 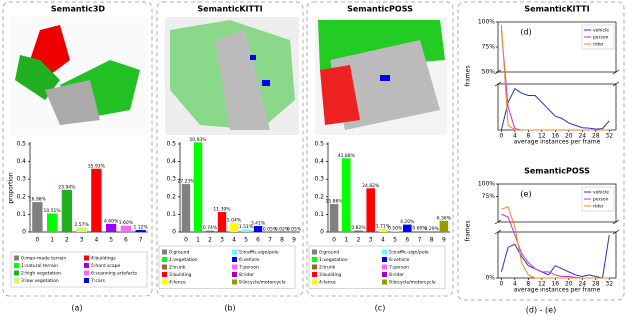 I want to click on legend-label: 2:trunk, so click(x=177, y=268).